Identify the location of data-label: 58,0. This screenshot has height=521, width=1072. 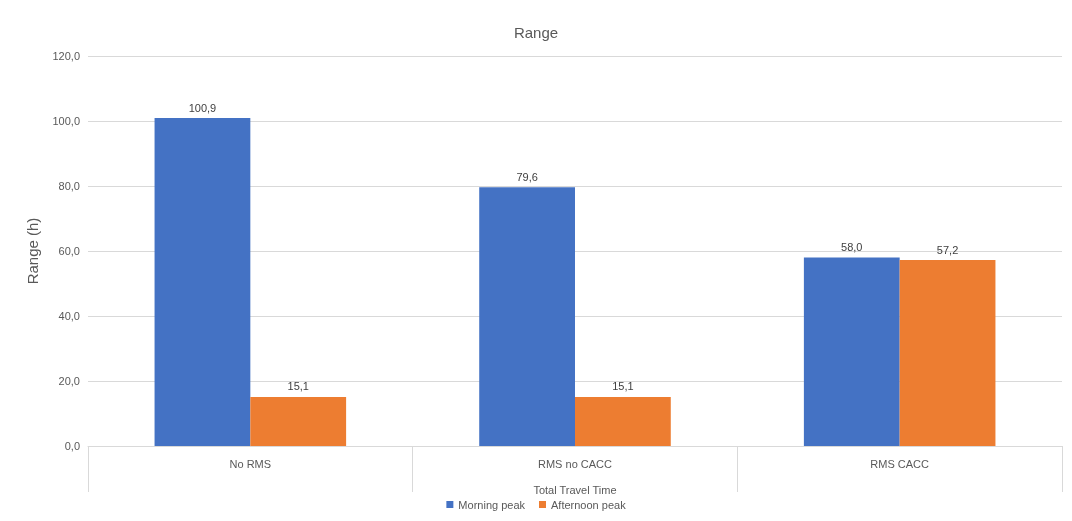
(852, 247).